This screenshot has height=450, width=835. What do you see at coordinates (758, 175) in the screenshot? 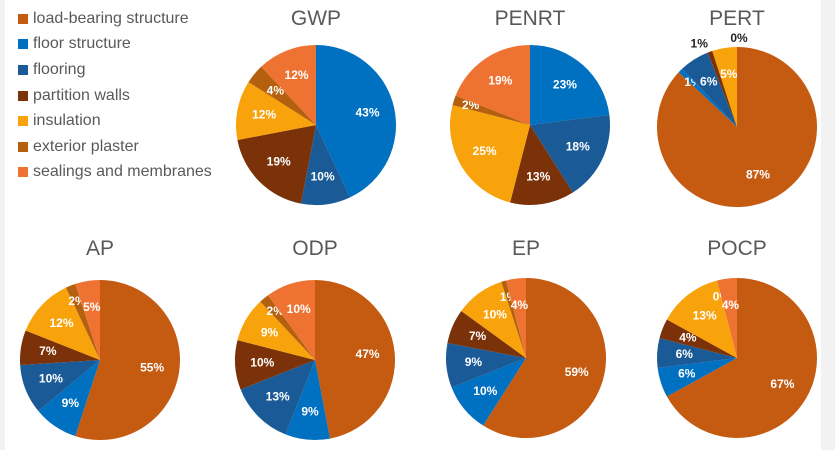
I see `pie-data-label: 87%` at bounding box center [758, 175].